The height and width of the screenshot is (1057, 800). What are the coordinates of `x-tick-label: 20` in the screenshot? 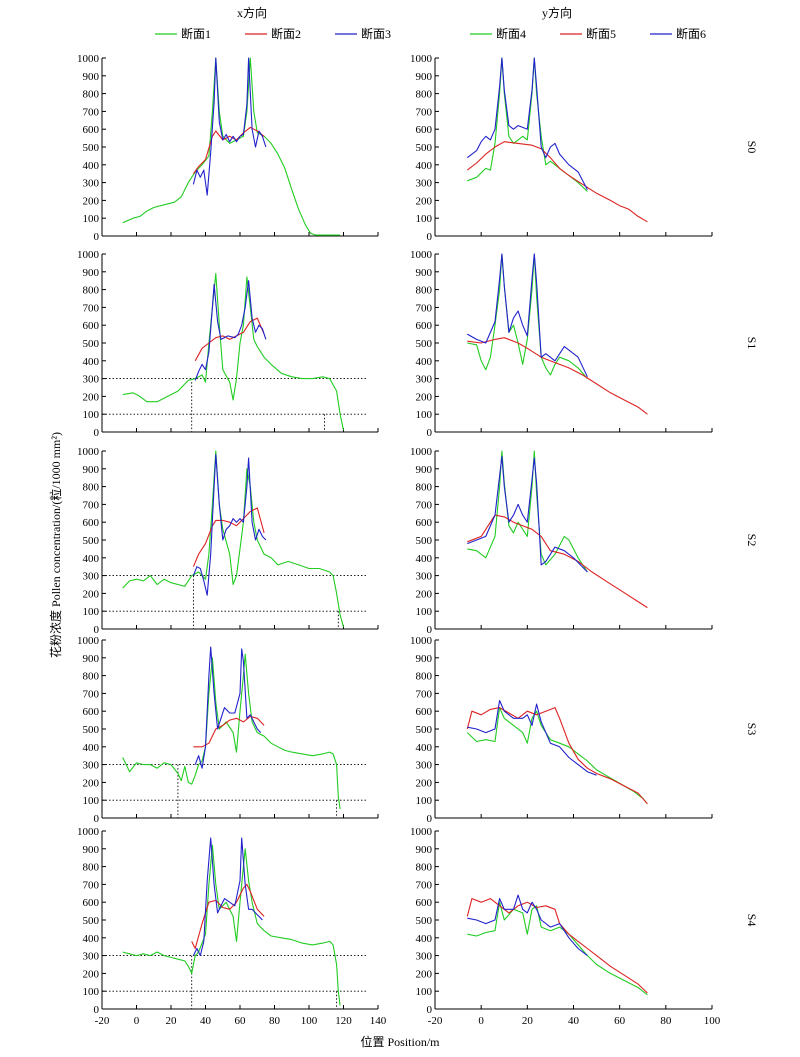 It's located at (172, 1021).